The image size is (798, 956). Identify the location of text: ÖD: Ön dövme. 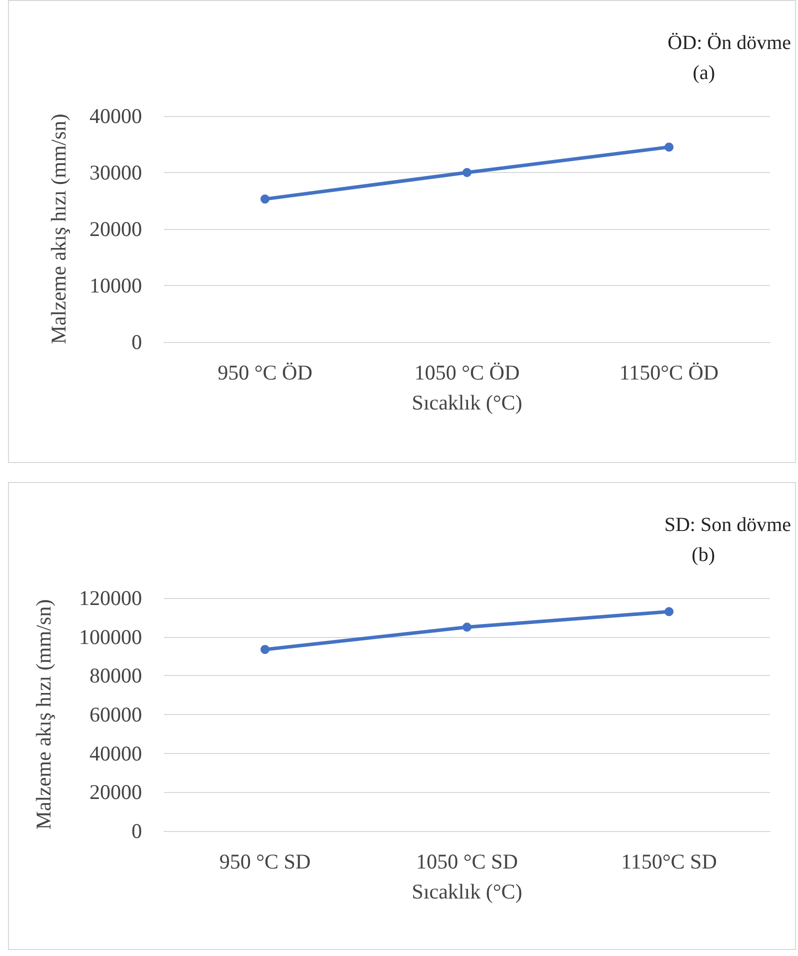
(730, 43).